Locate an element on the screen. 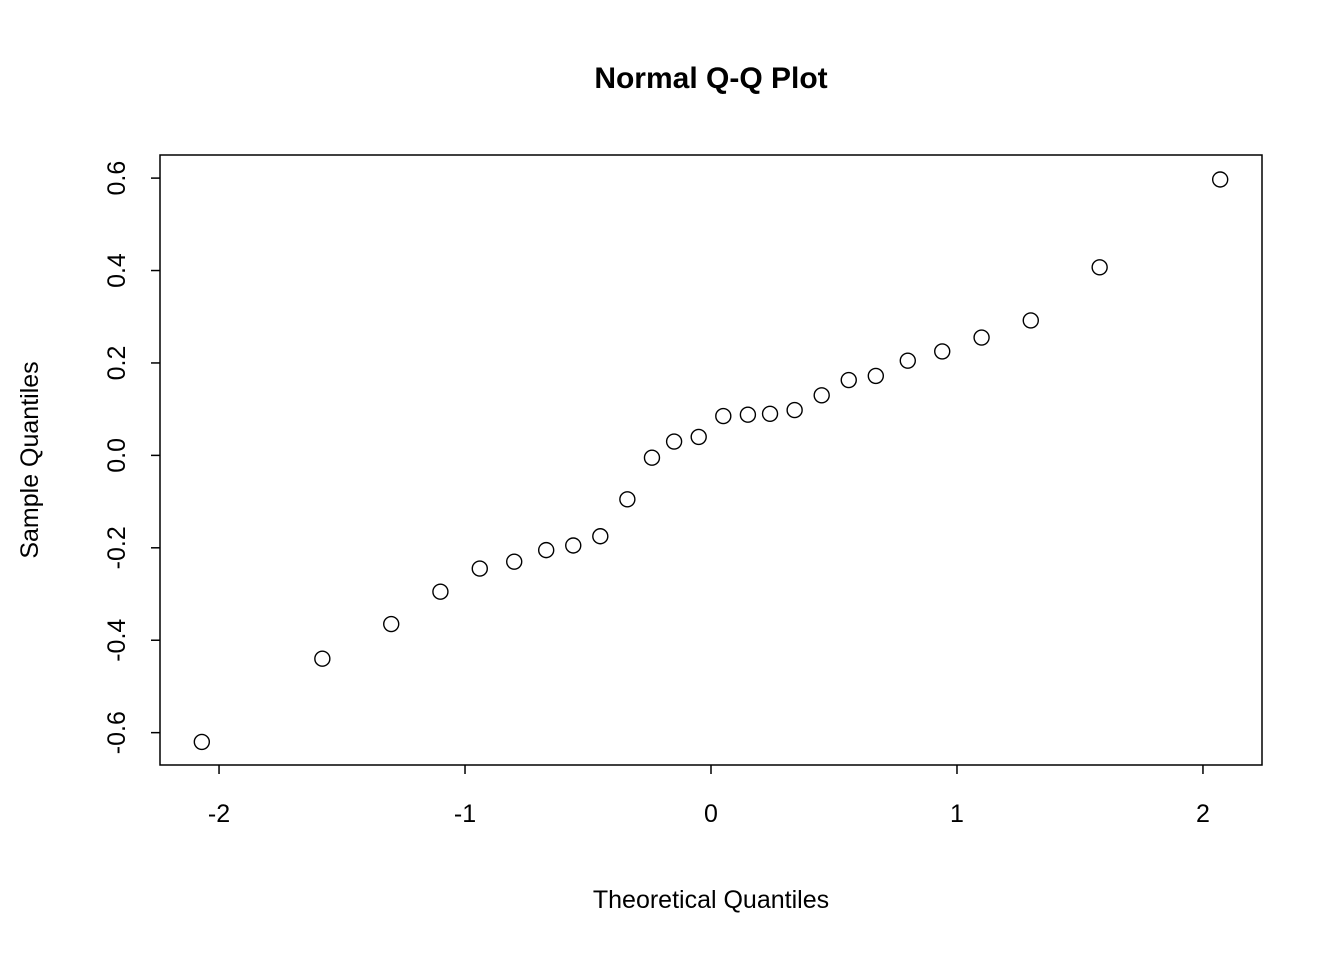 This screenshot has width=1344, height=960. x-tick-label: 0 is located at coordinates (711, 814).